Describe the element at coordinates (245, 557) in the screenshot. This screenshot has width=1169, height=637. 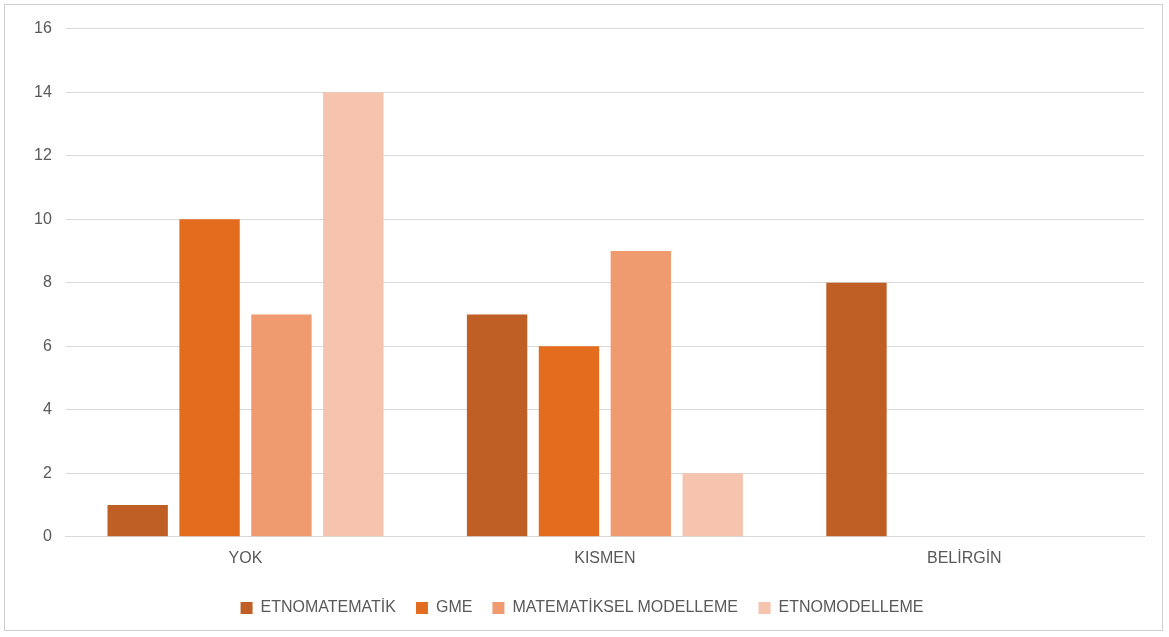
I see `x-tick-label: YOK` at that location.